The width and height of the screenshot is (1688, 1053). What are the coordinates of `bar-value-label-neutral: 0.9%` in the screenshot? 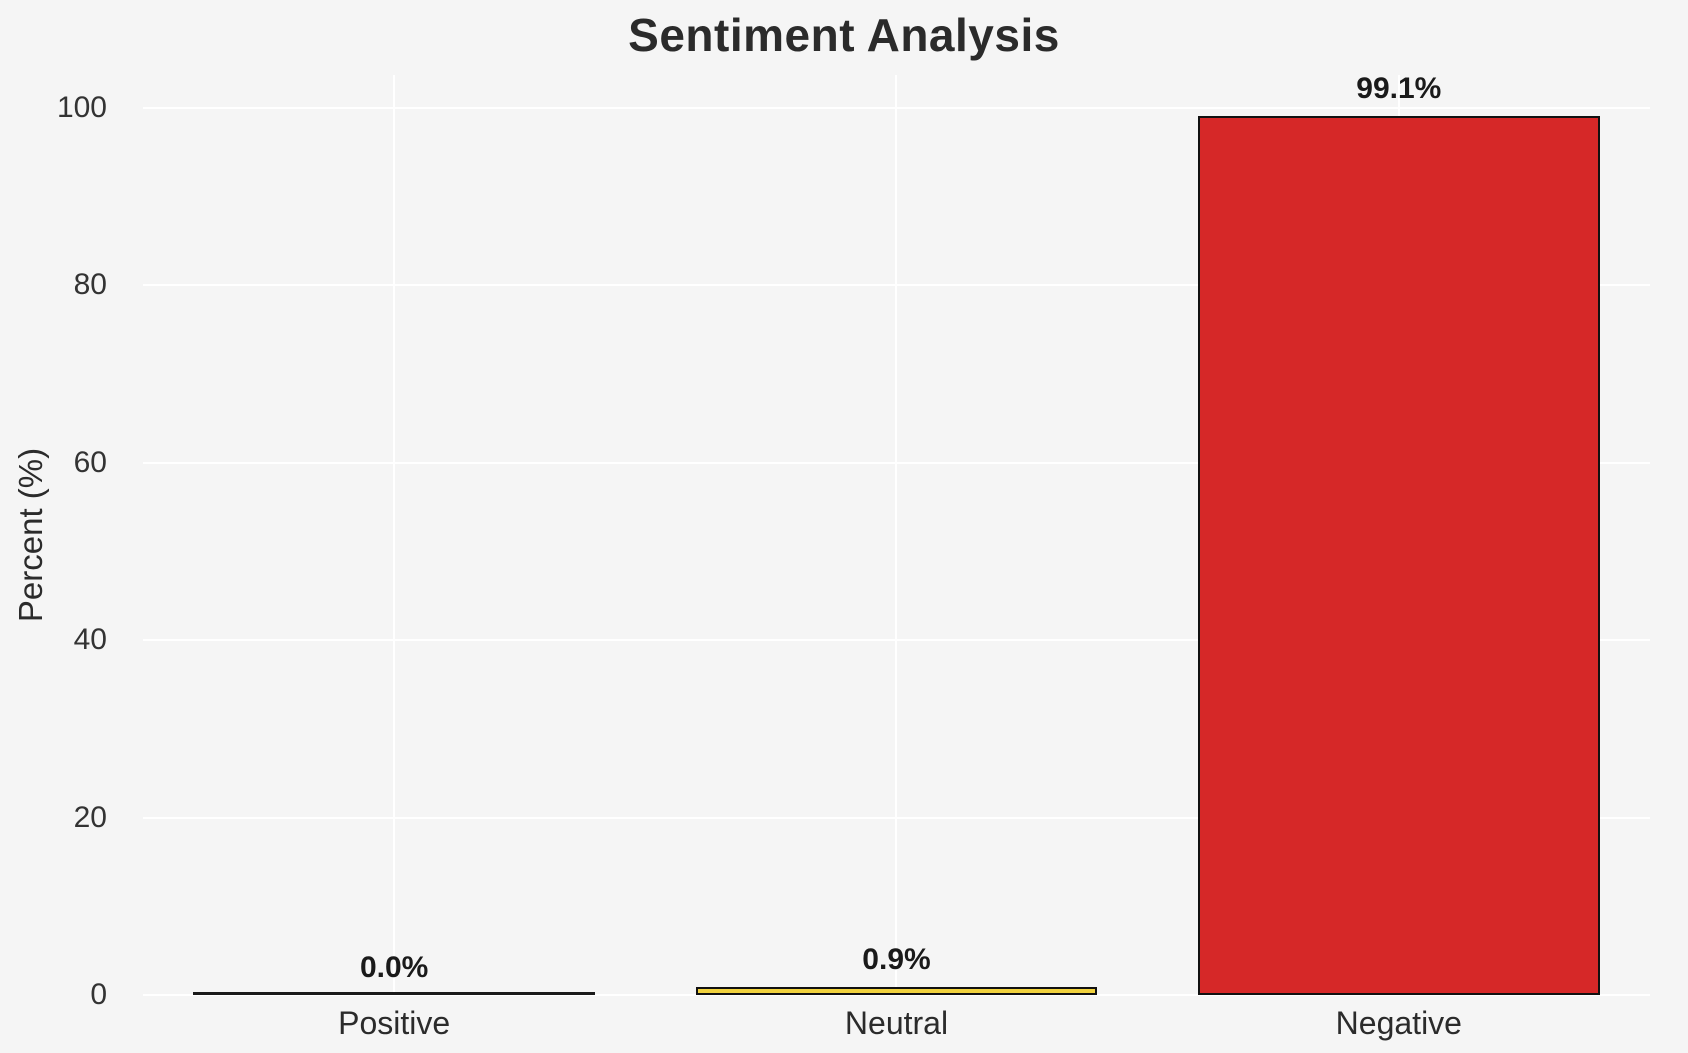 It's located at (896, 960).